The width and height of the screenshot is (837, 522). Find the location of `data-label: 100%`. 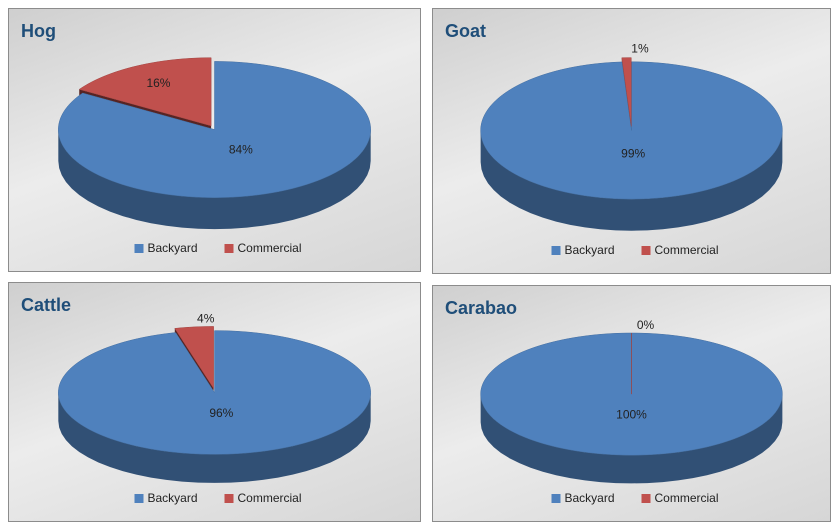

data-label: 100% is located at coordinates (631, 415).